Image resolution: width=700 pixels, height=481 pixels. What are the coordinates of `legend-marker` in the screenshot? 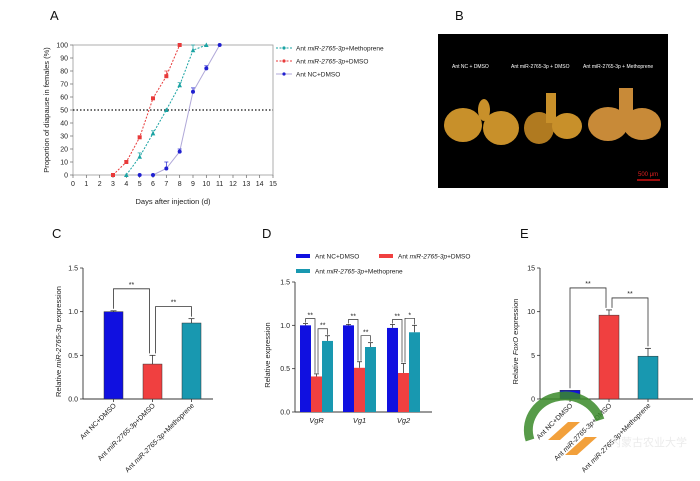 It's located at (284, 61).